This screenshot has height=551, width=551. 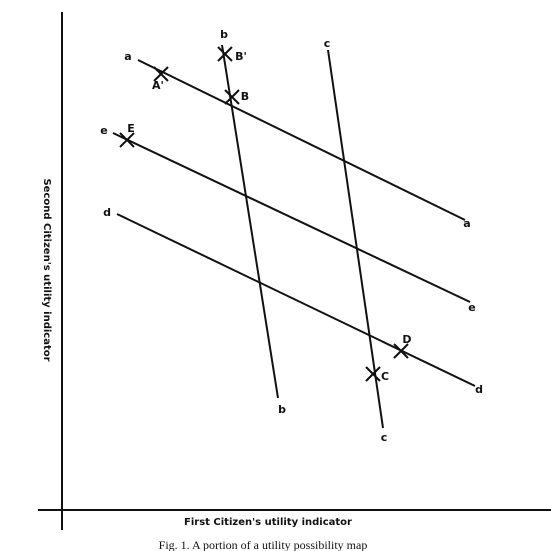 I want to click on point-label: A', so click(x=158, y=85).